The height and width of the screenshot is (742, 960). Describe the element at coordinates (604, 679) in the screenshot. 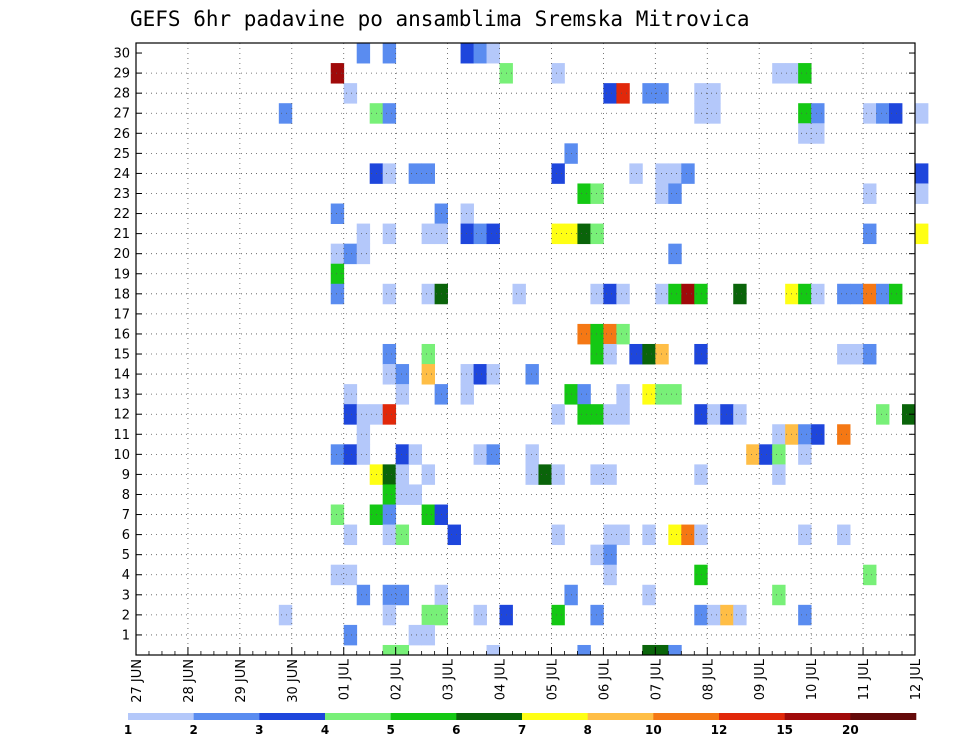

I see `x-tick-label: 06 JUL` at that location.